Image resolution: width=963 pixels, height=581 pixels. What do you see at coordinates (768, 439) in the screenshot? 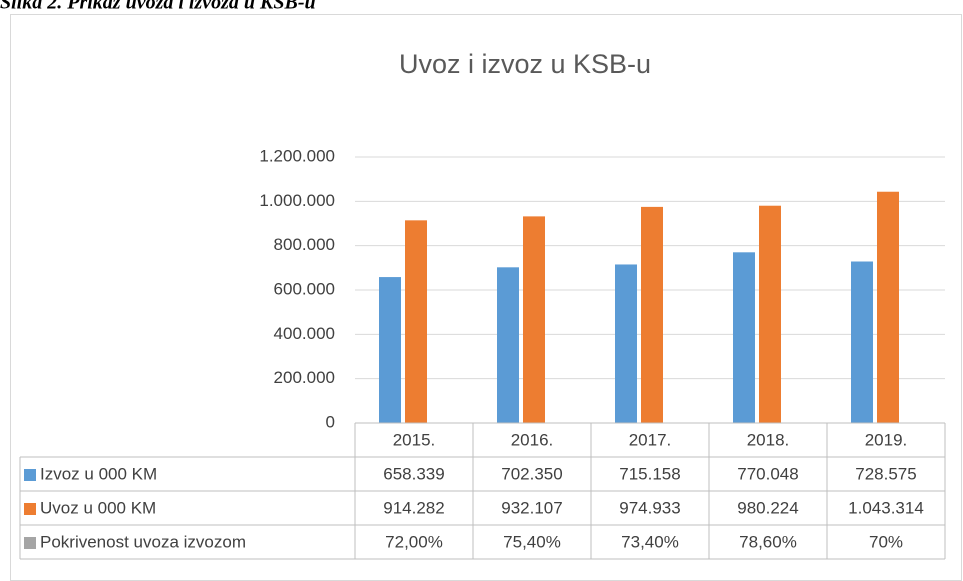
I see `x-tick-label: 2018.` at bounding box center [768, 439].